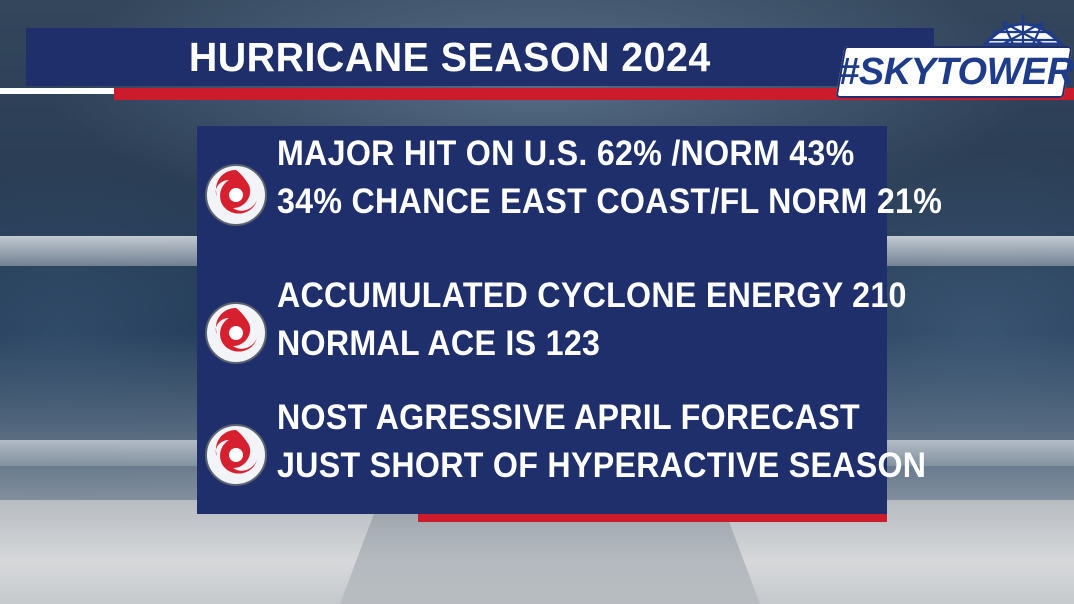 The image size is (1074, 604). I want to click on item-text-line: MAJOR HIT ON U.S. 62% /NORM 43%, so click(566, 153).